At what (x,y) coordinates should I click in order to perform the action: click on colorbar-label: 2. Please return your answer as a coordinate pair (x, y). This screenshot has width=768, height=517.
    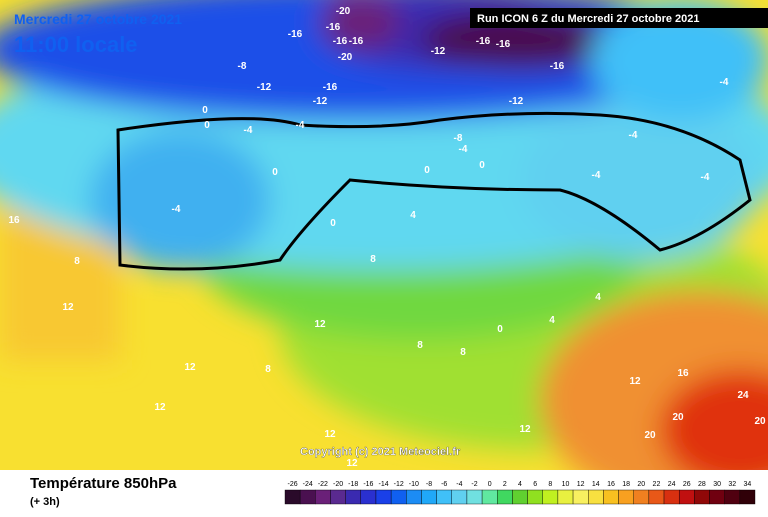
    Looking at the image, I should click on (505, 484).